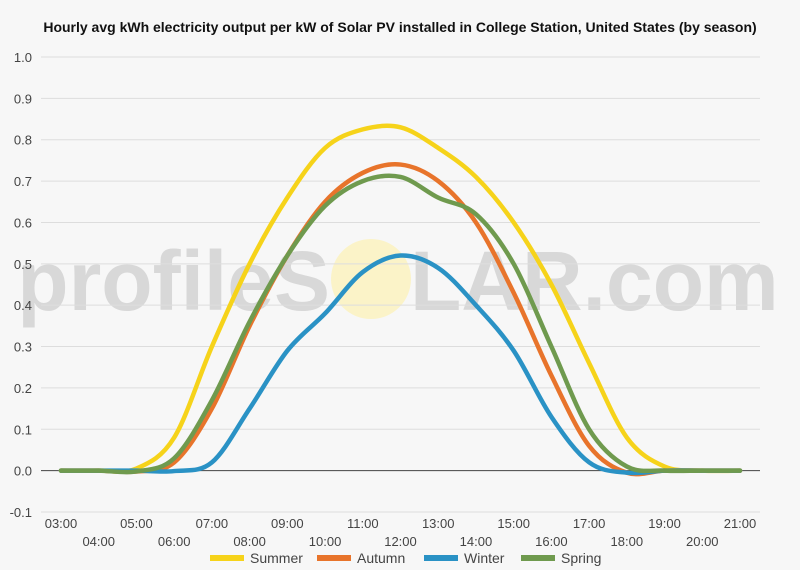 The image size is (800, 570). Describe the element at coordinates (23, 264) in the screenshot. I see `y-tick-label: 0.5` at that location.